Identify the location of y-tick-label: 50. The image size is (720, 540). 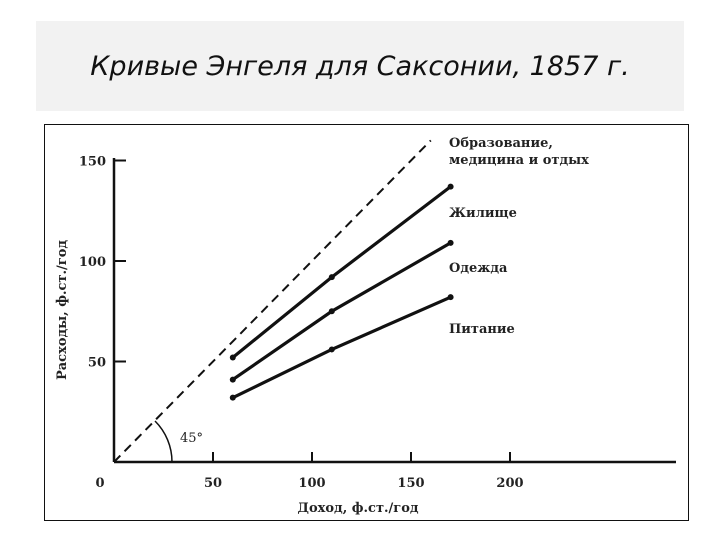
(97, 363).